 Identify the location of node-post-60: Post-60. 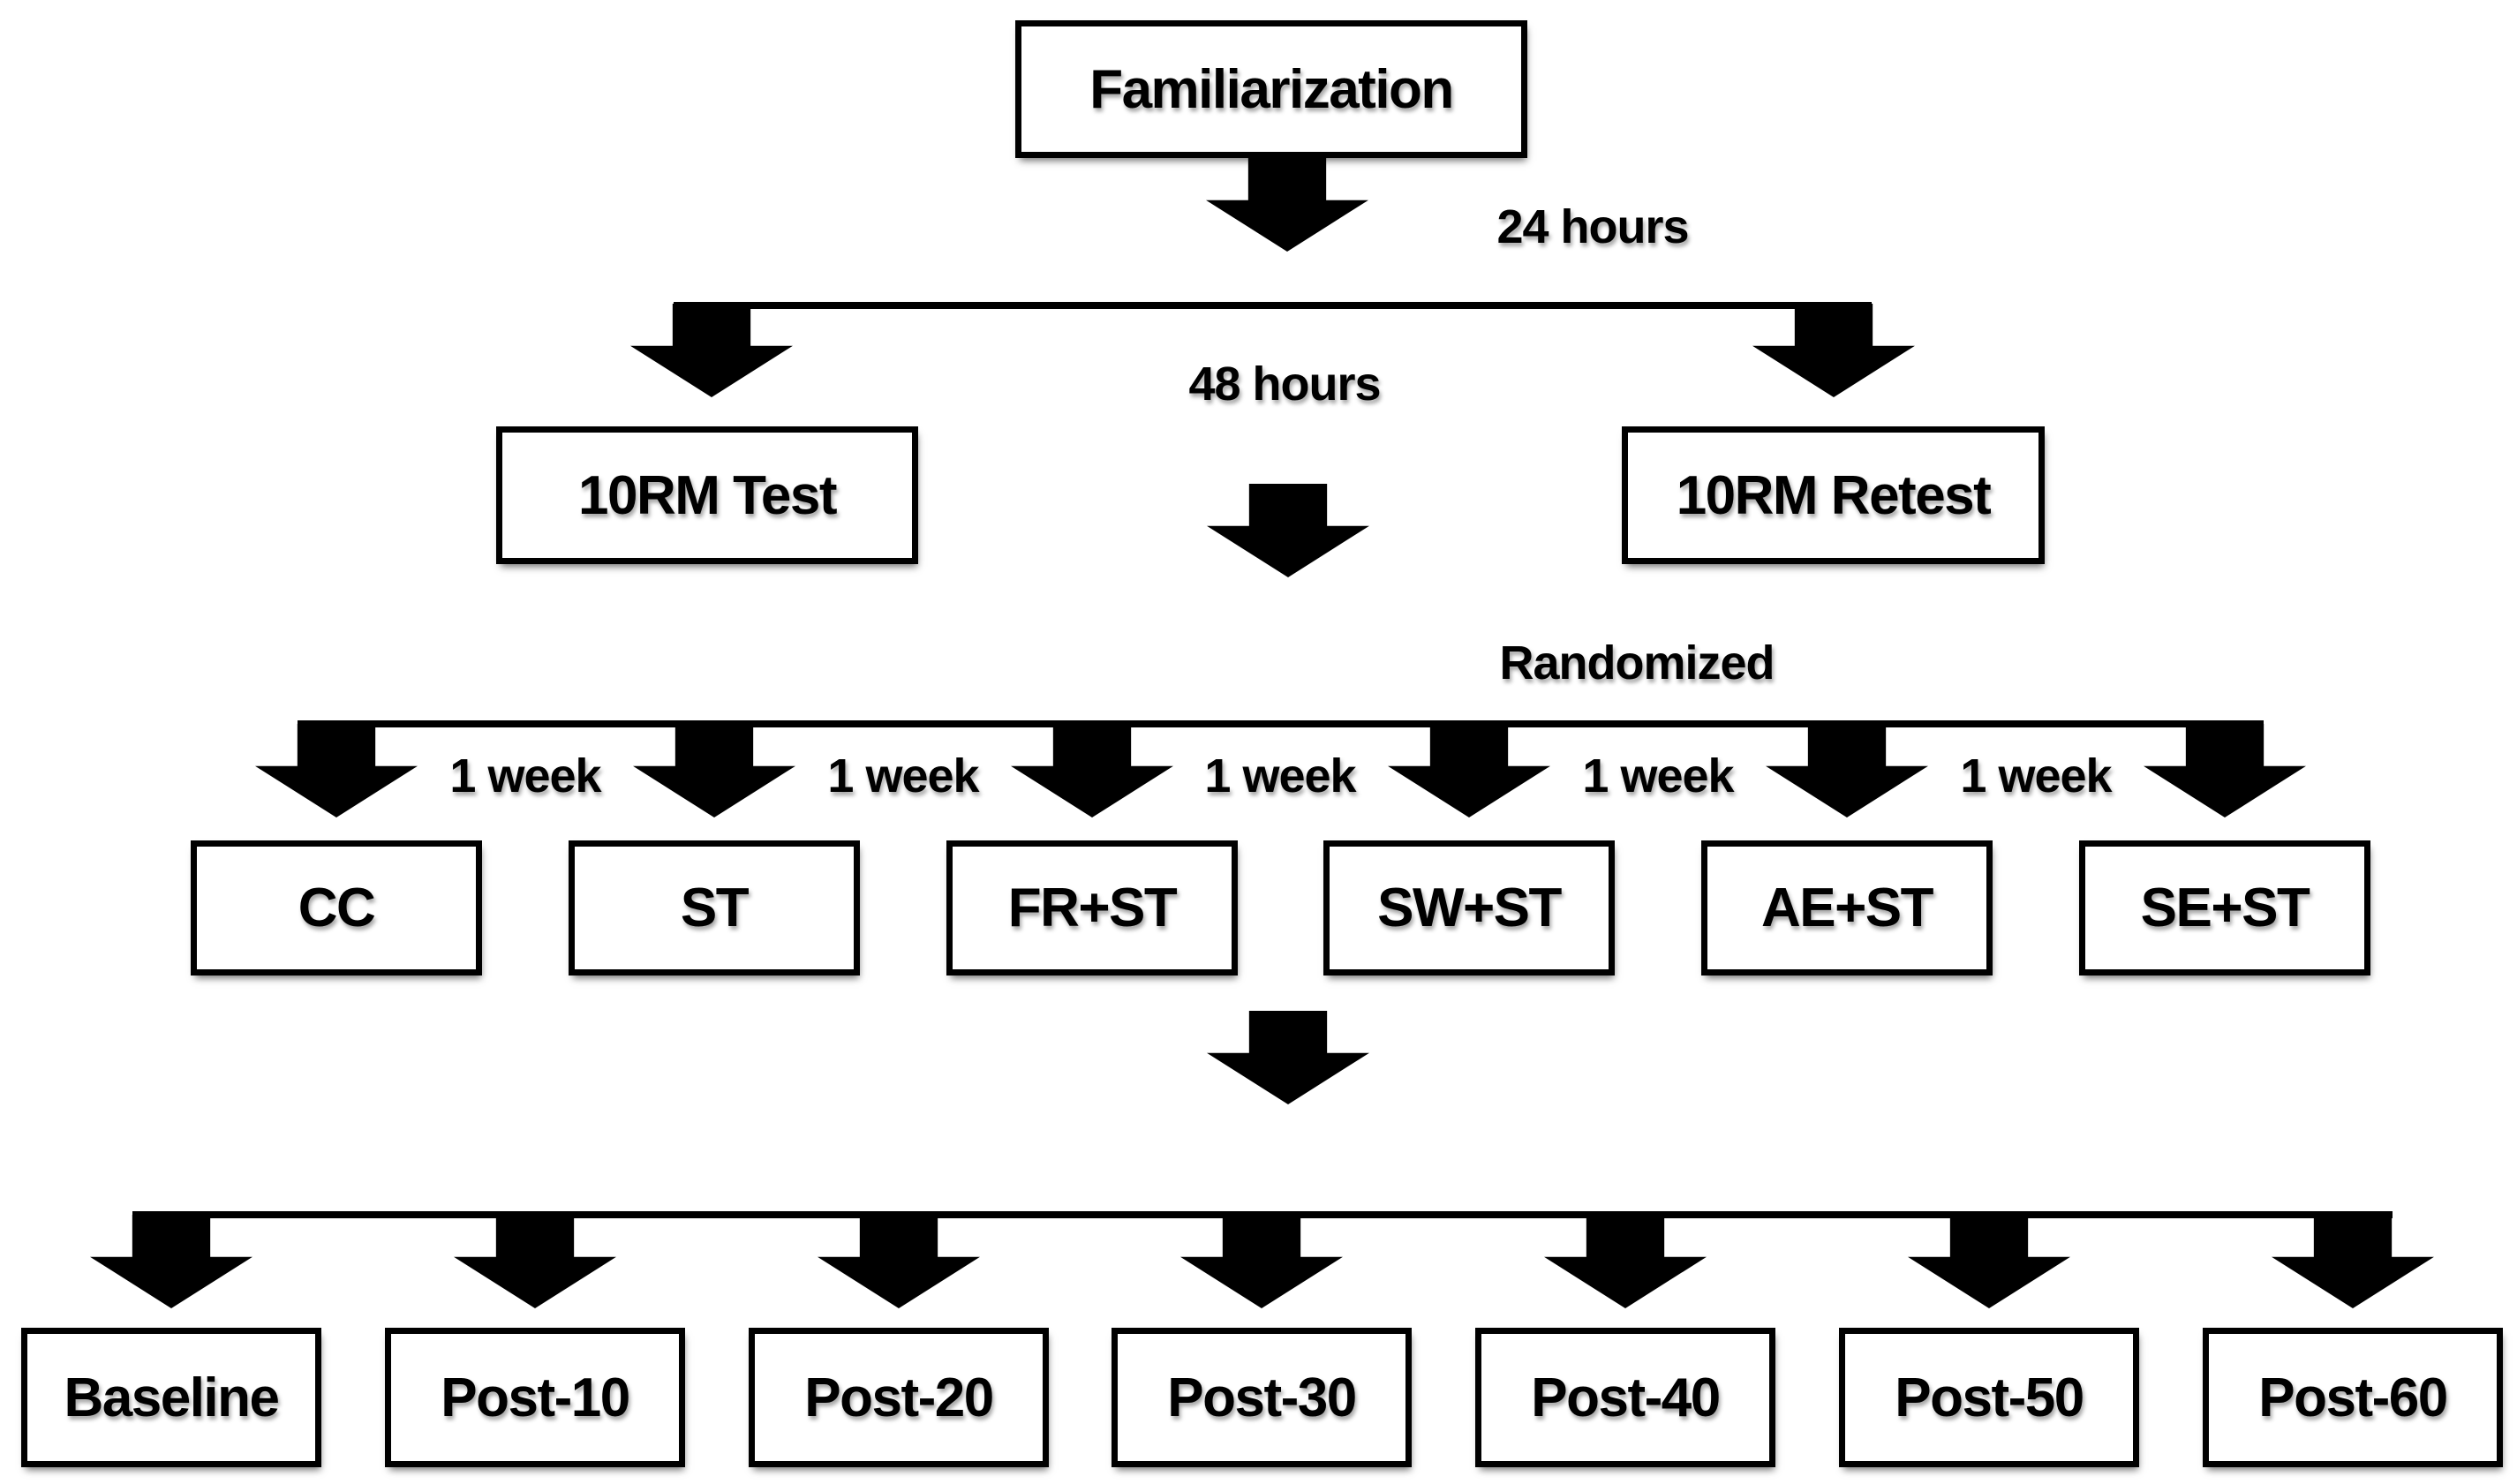
(2353, 1397).